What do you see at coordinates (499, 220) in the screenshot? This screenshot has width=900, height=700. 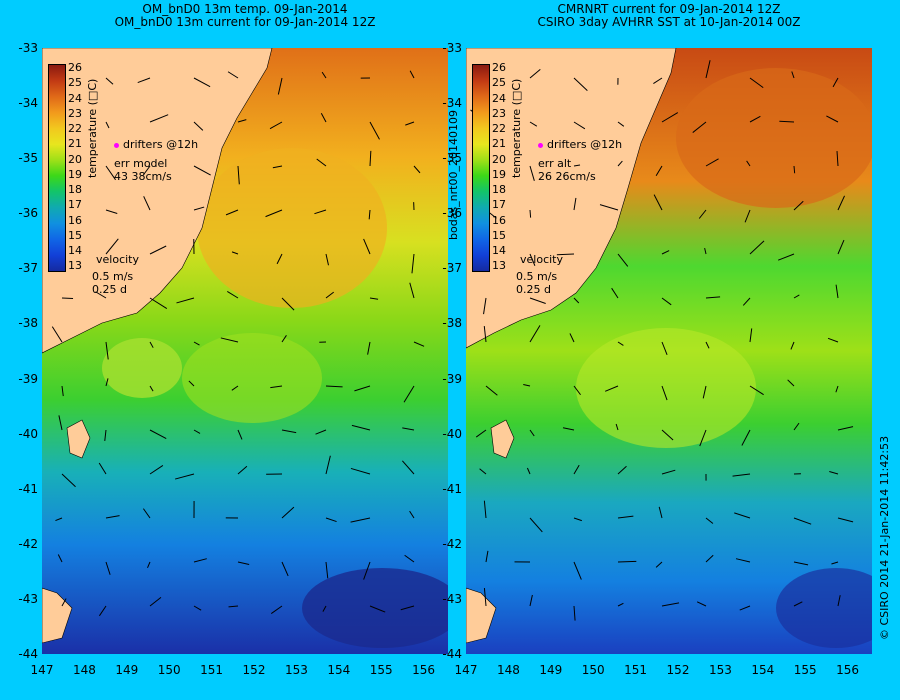 I see `colorbar-tick: 16` at bounding box center [499, 220].